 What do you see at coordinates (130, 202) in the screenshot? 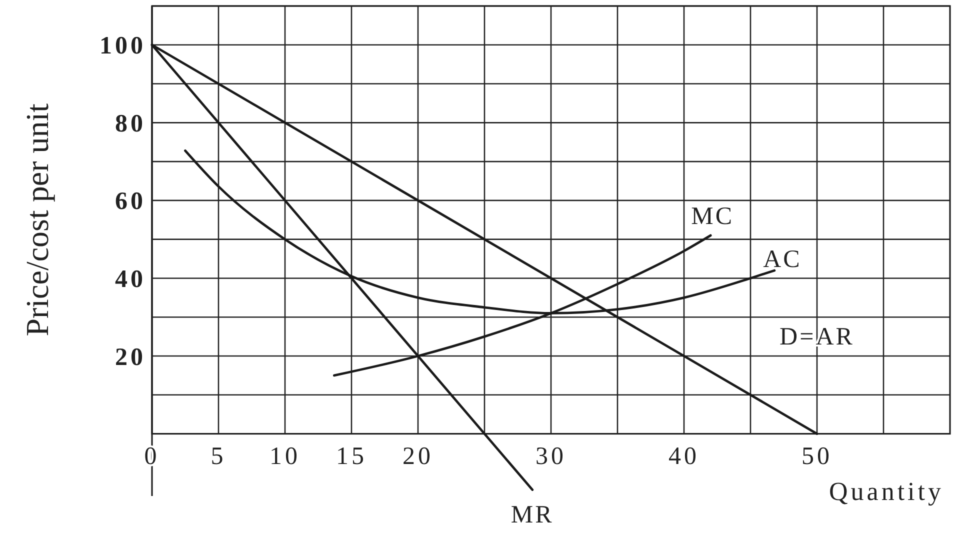
I see `y-tick-label: 60` at bounding box center [130, 202].